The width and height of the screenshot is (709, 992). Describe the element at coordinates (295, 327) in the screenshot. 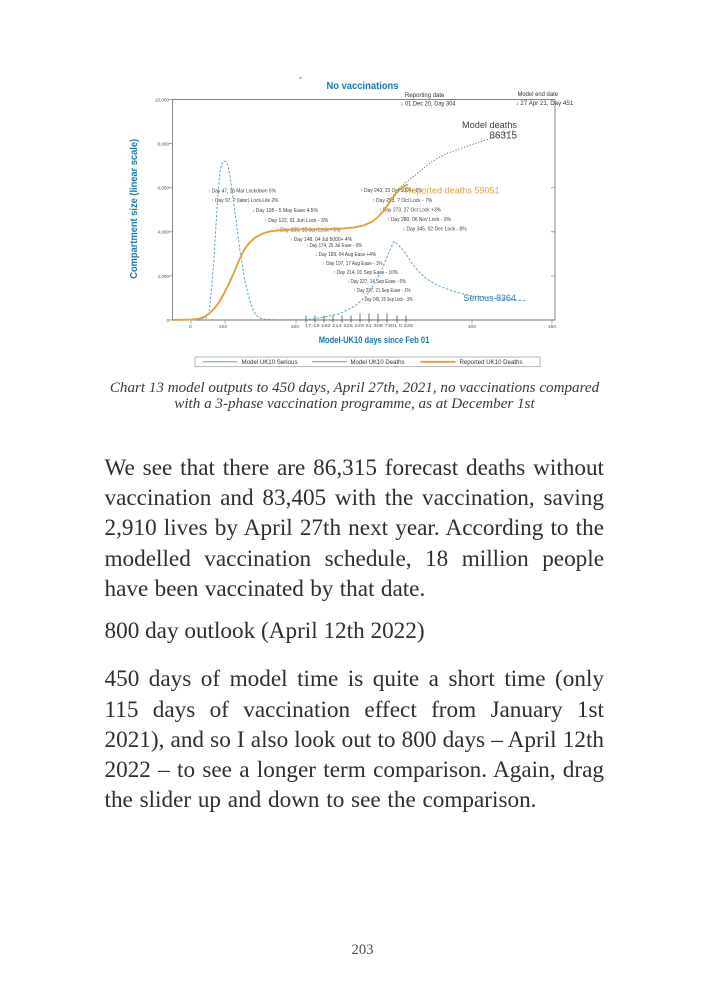

I see `svg-text: 200` at that location.